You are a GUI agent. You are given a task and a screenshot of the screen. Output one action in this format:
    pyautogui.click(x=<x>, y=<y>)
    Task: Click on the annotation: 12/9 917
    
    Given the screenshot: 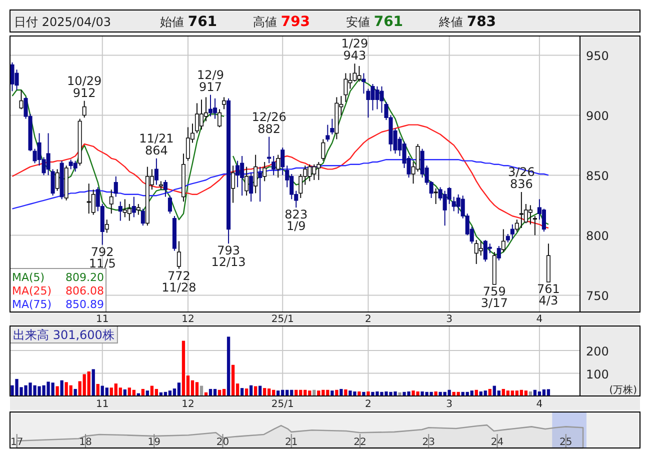 What is the action you would take?
    pyautogui.click(x=210, y=81)
    